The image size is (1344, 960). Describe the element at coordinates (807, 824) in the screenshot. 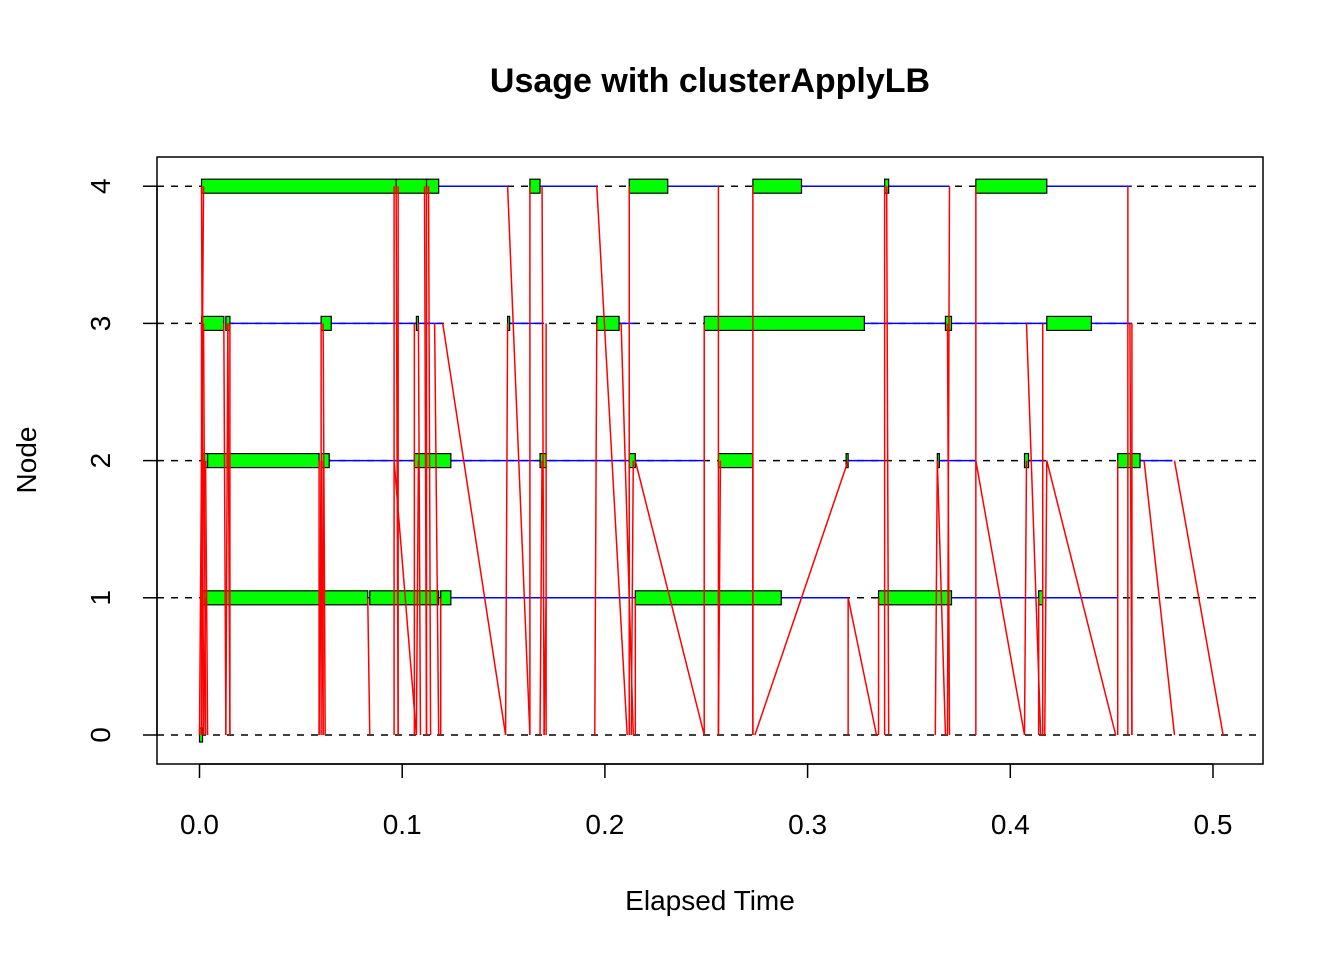

I see `x-tick-label: 0.3` at that location.